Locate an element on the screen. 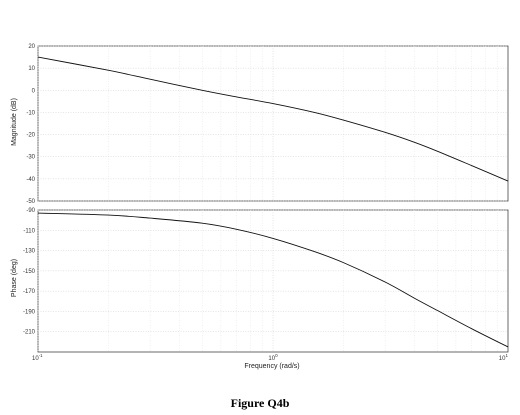 Image resolution: width=520 pixels, height=415 pixels. y-tick-label: -50 is located at coordinates (30, 202).